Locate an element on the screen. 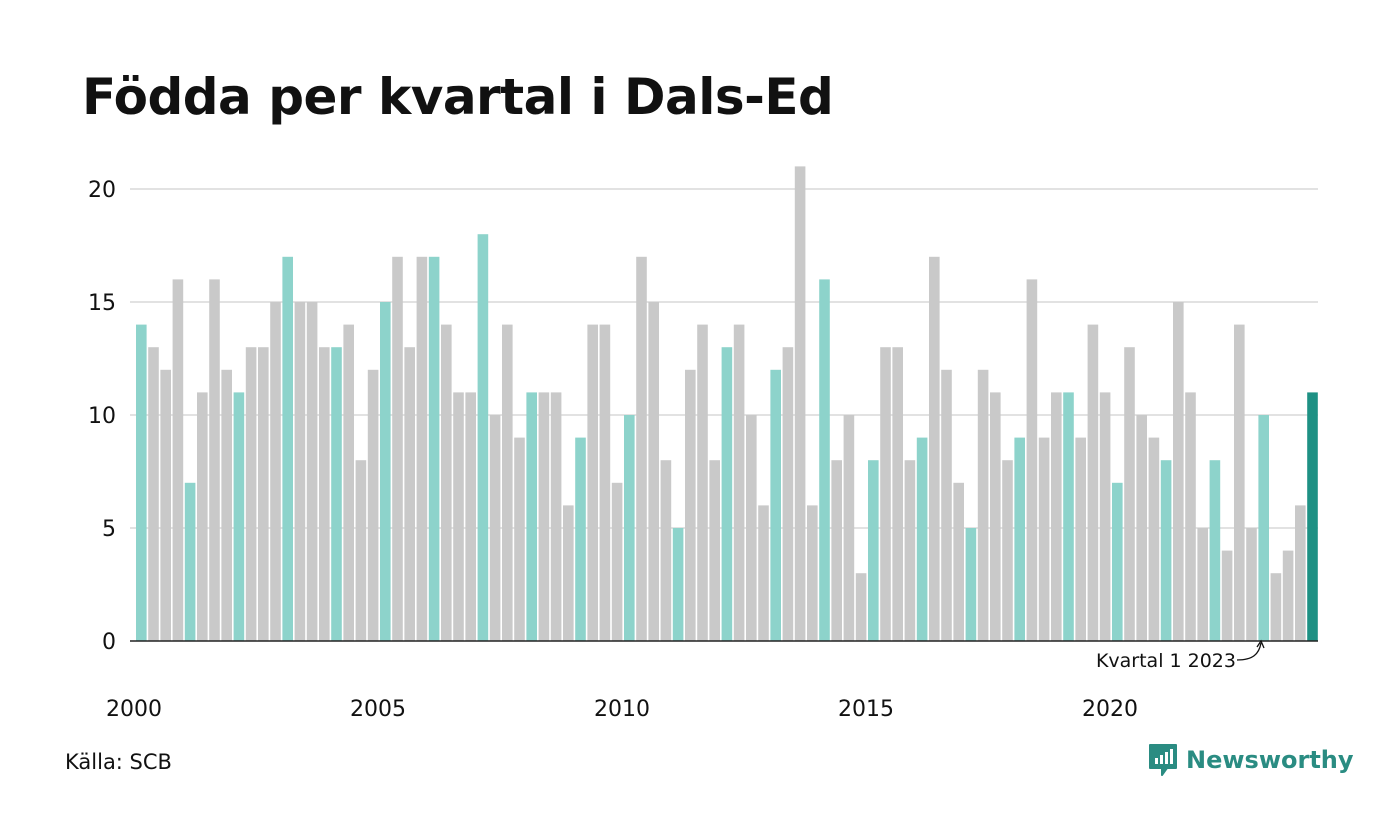 The height and width of the screenshot is (840, 1400). bar-2010-q2 is located at coordinates (641, 448).